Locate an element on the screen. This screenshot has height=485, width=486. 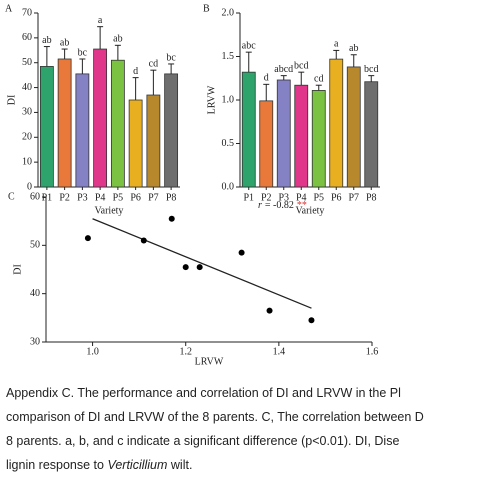
caption-text: lignin response to is located at coordinates (57, 465).